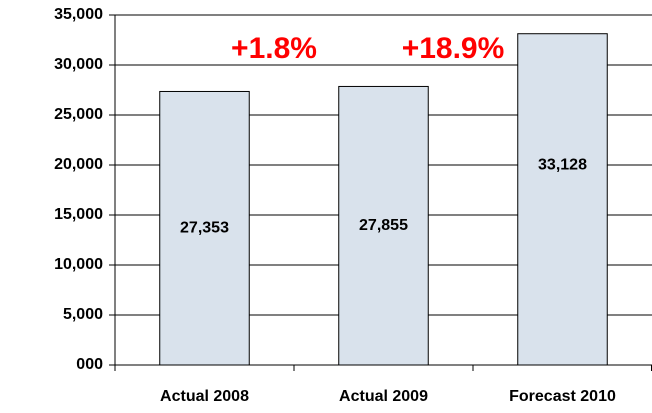 This screenshot has height=413, width=652. Describe the element at coordinates (78, 264) in the screenshot. I see `y-tick-label: 10,000` at that location.